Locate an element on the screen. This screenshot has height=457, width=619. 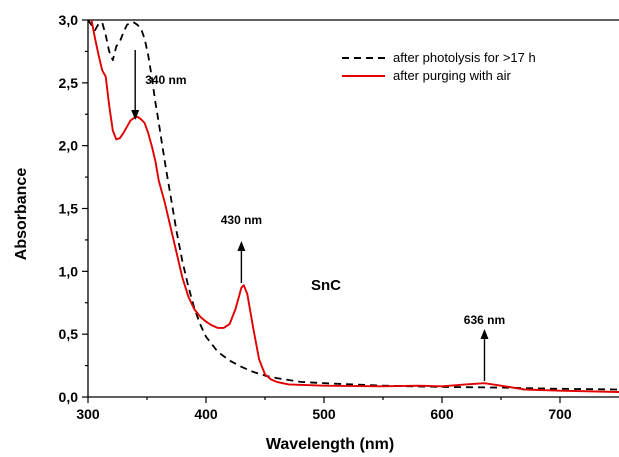
sample-label: SnC is located at coordinates (326, 285).